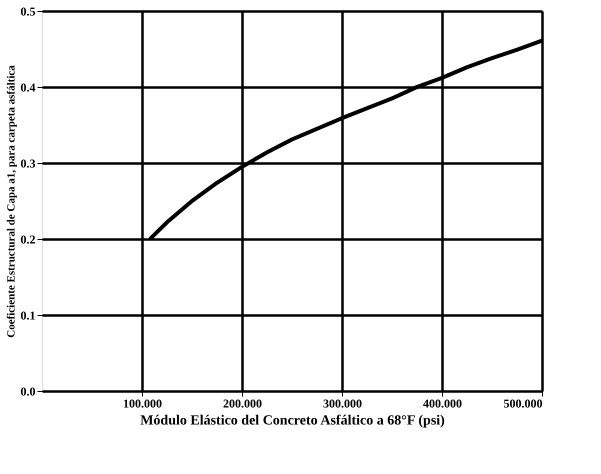 The image size is (601, 474). What do you see at coordinates (28, 163) in the screenshot?
I see `y-tick-label: 0.3` at bounding box center [28, 163].